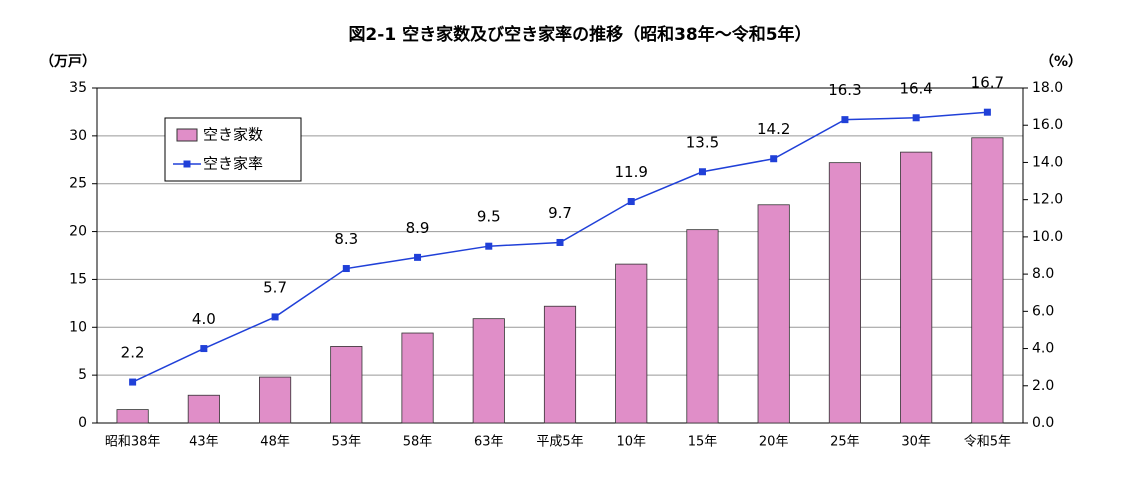  Describe the element at coordinates (631, 442) in the screenshot. I see `x-tick-label: 10年` at that location.